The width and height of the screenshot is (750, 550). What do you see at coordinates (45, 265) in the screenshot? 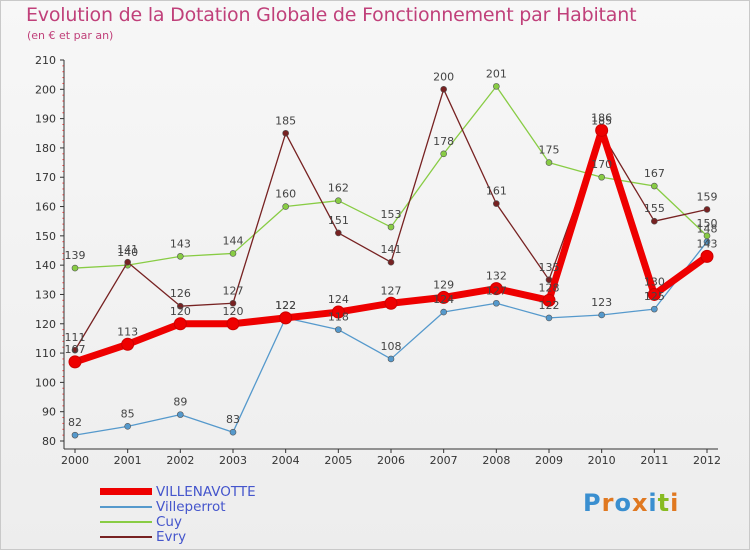
I see `y-tick-label: 140` at bounding box center [45, 265].